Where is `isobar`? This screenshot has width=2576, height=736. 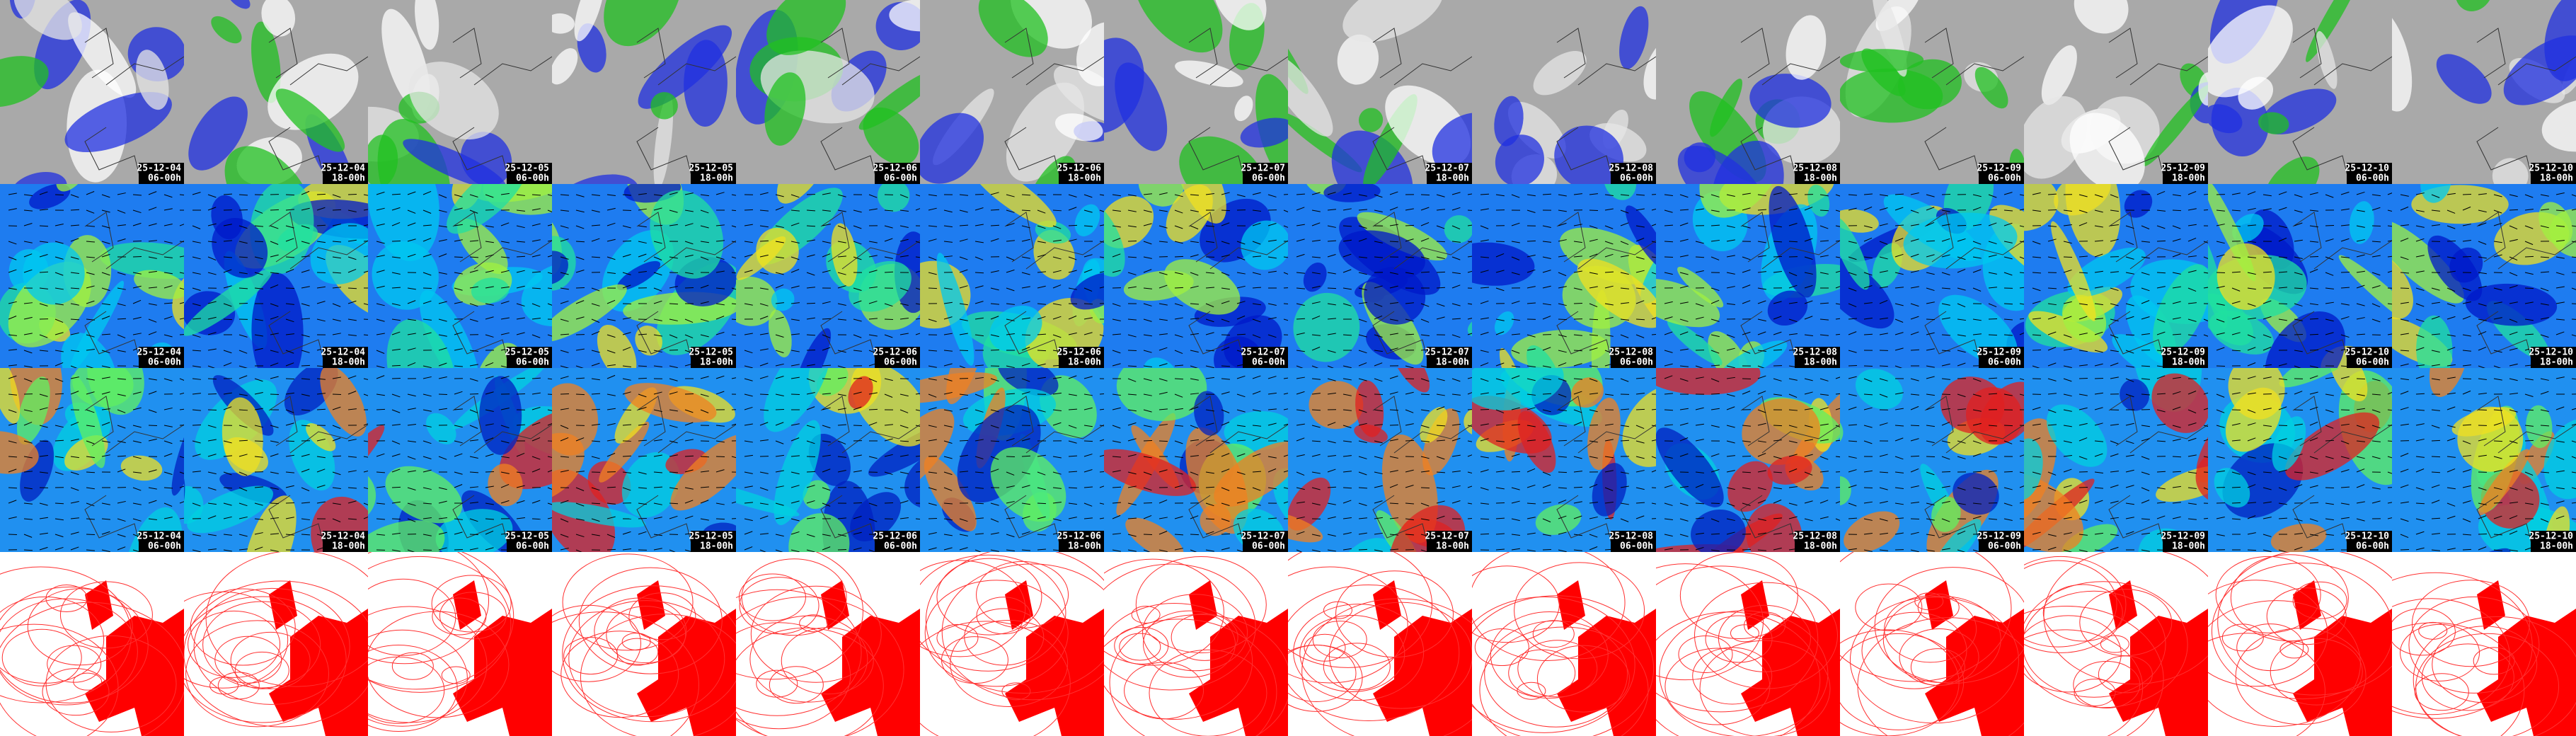
isobar is located at coordinates (471, 604).